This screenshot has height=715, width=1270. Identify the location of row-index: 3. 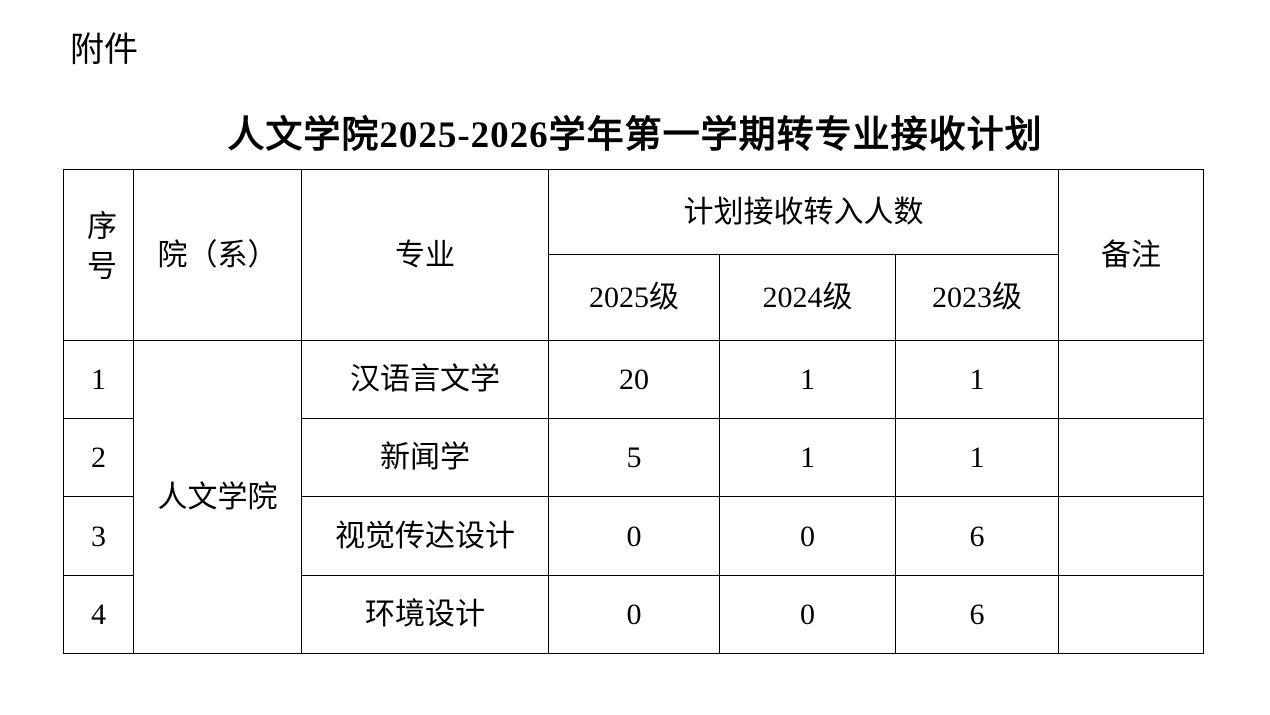
(98, 536).